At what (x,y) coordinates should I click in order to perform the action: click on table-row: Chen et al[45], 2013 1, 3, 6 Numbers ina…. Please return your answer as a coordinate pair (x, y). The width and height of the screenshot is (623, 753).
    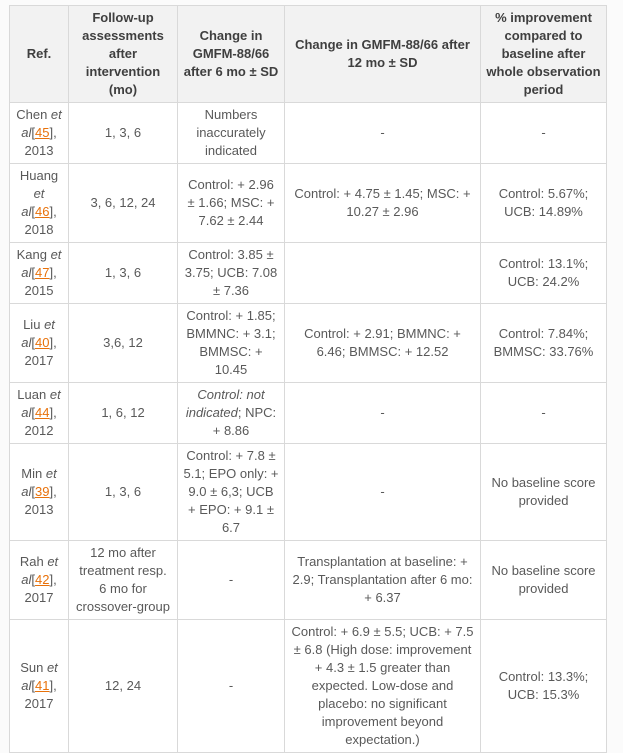
    Looking at the image, I should click on (308, 133).